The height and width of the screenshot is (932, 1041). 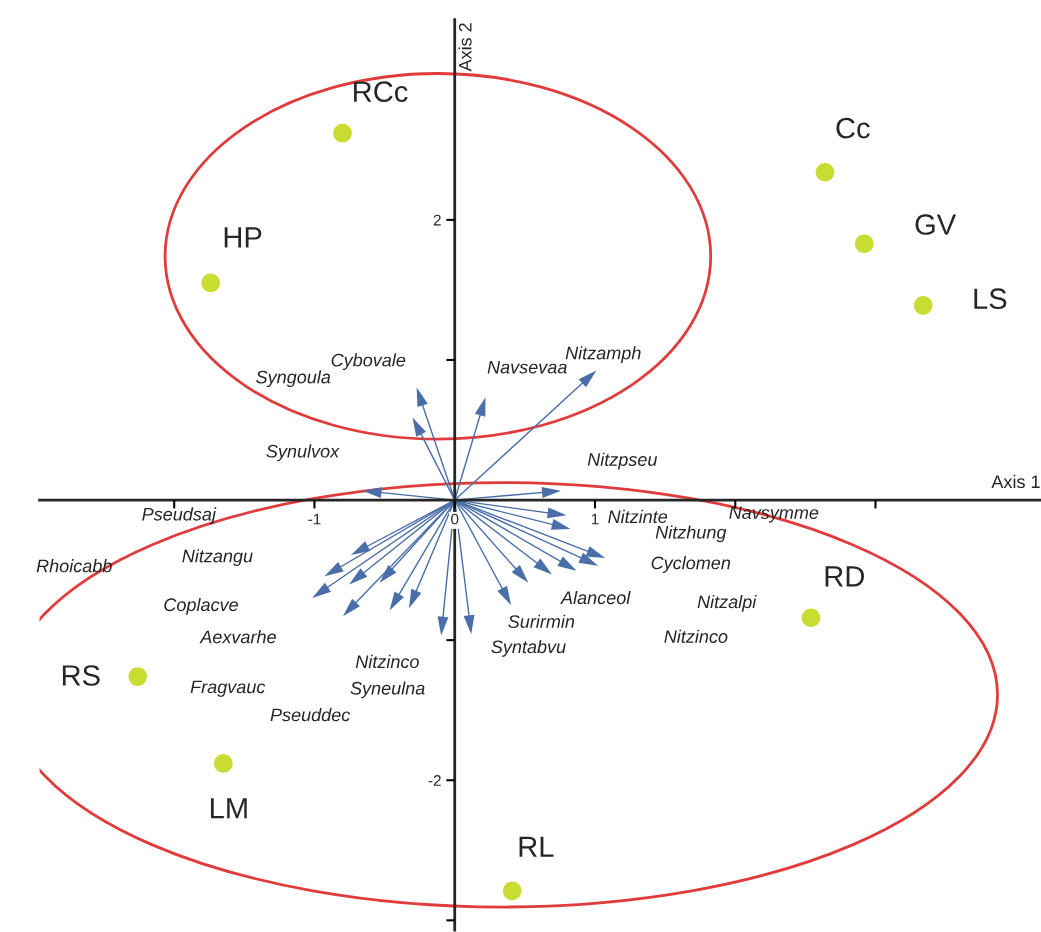 I want to click on annotation: Cybovale, so click(x=368, y=362).